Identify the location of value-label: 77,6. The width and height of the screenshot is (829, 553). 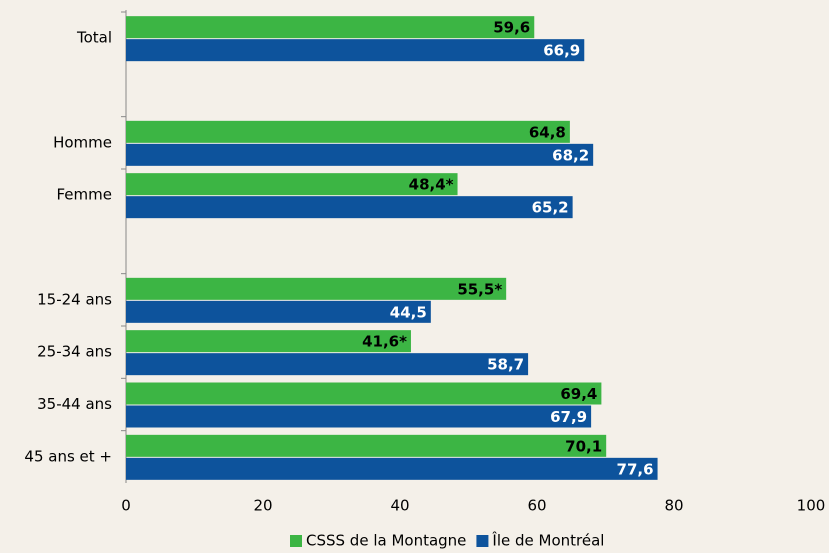
(635, 469).